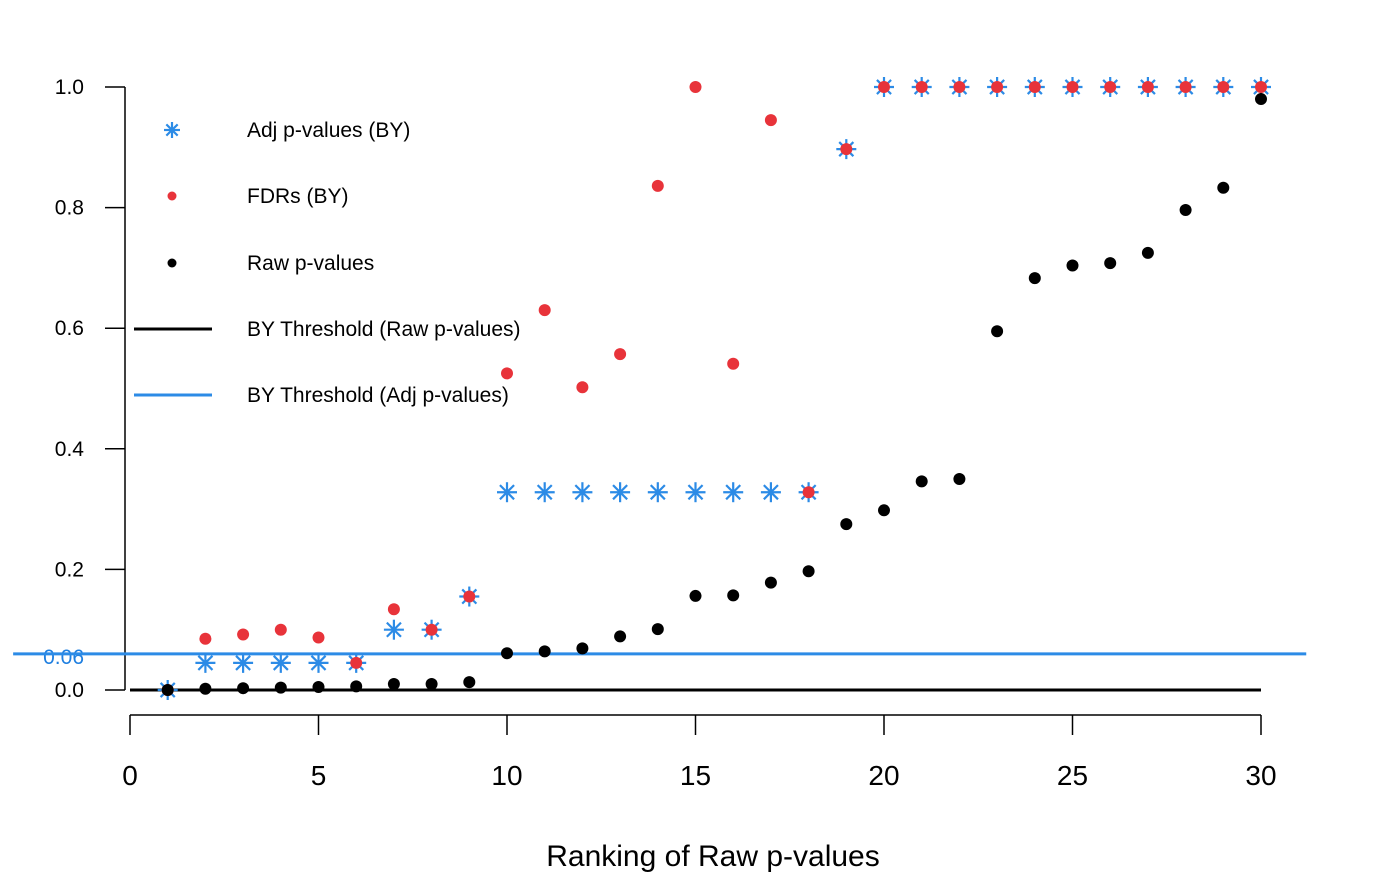 The height and width of the screenshot is (892, 1386). What do you see at coordinates (378, 395) in the screenshot?
I see `legend-label: BY Threshold (Adj p-values)` at bounding box center [378, 395].